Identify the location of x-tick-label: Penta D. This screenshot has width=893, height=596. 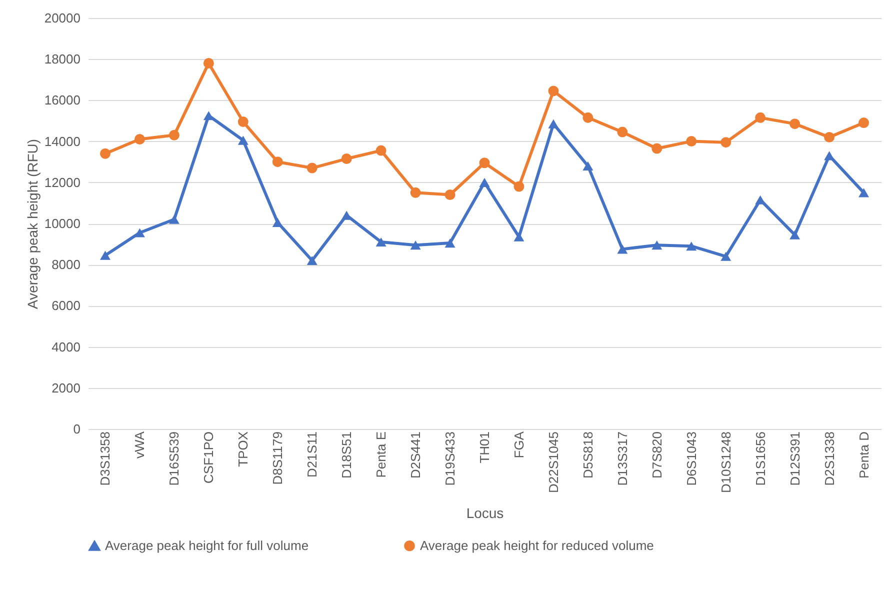
(864, 455).